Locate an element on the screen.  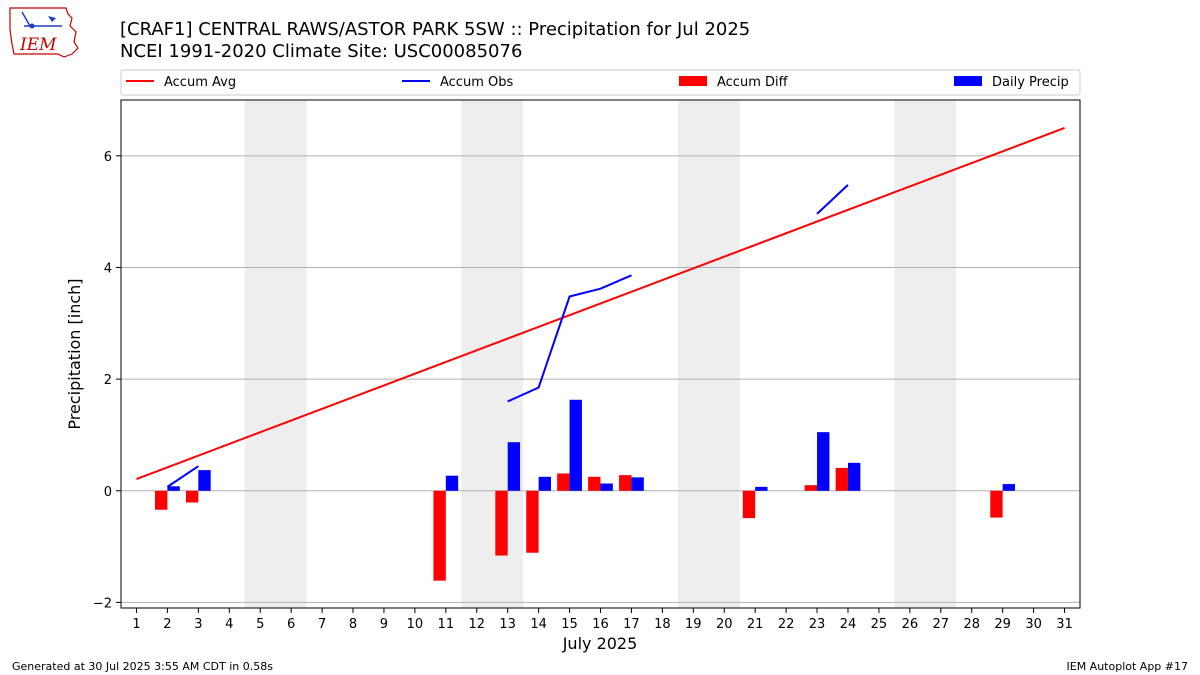
x-tick-label: 15 is located at coordinates (569, 624).